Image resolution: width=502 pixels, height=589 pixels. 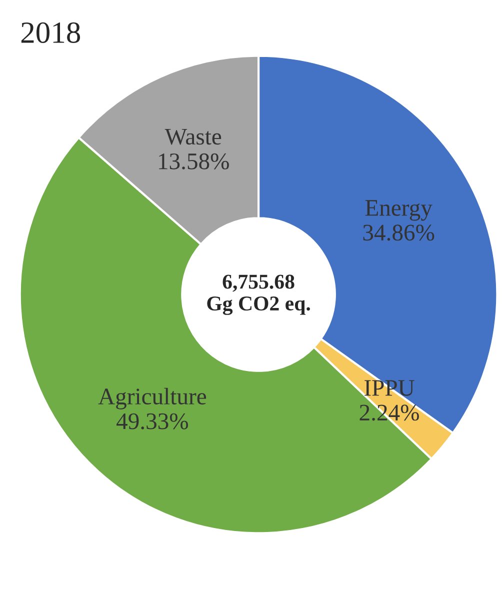 What do you see at coordinates (152, 399) in the screenshot?
I see `slice-label: Agriculture` at bounding box center [152, 399].